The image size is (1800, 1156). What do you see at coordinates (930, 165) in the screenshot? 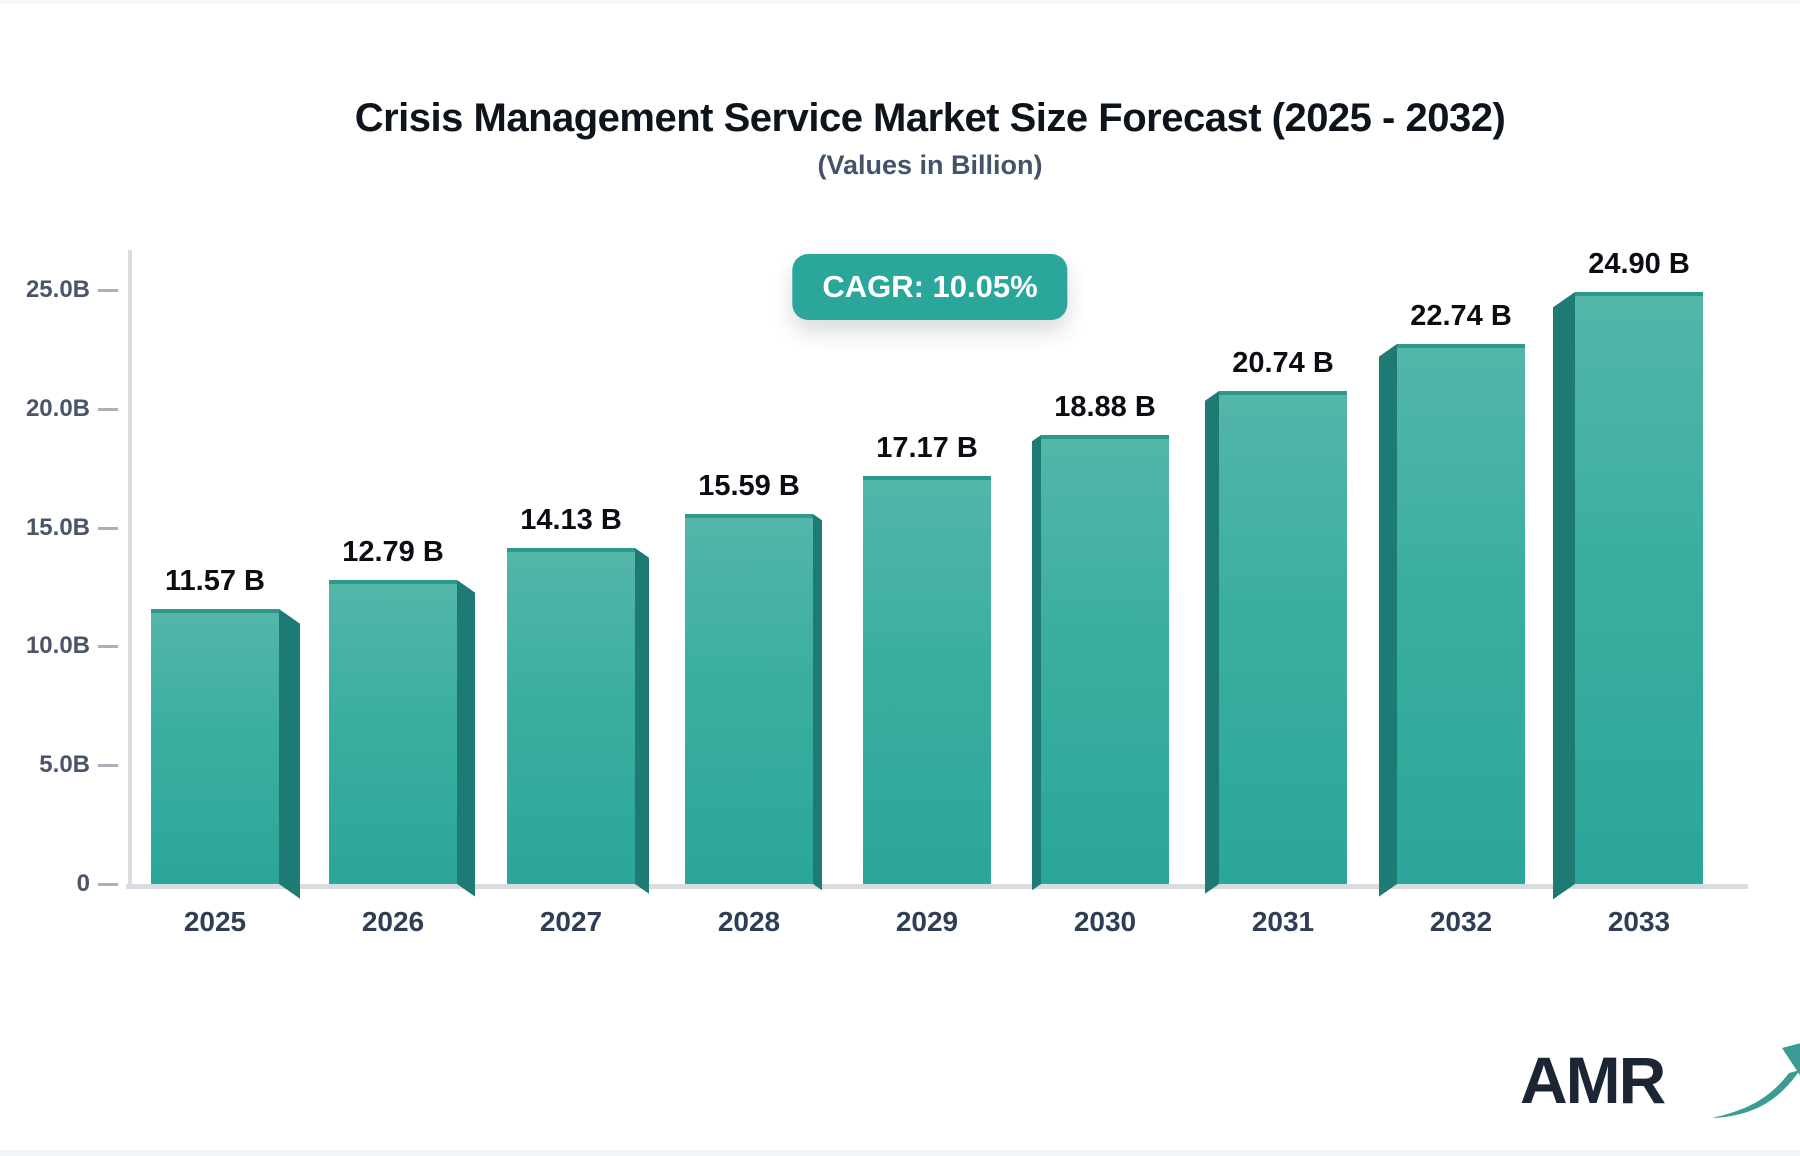
I see `chart-subtitle: (Values in Billion)` at bounding box center [930, 165].